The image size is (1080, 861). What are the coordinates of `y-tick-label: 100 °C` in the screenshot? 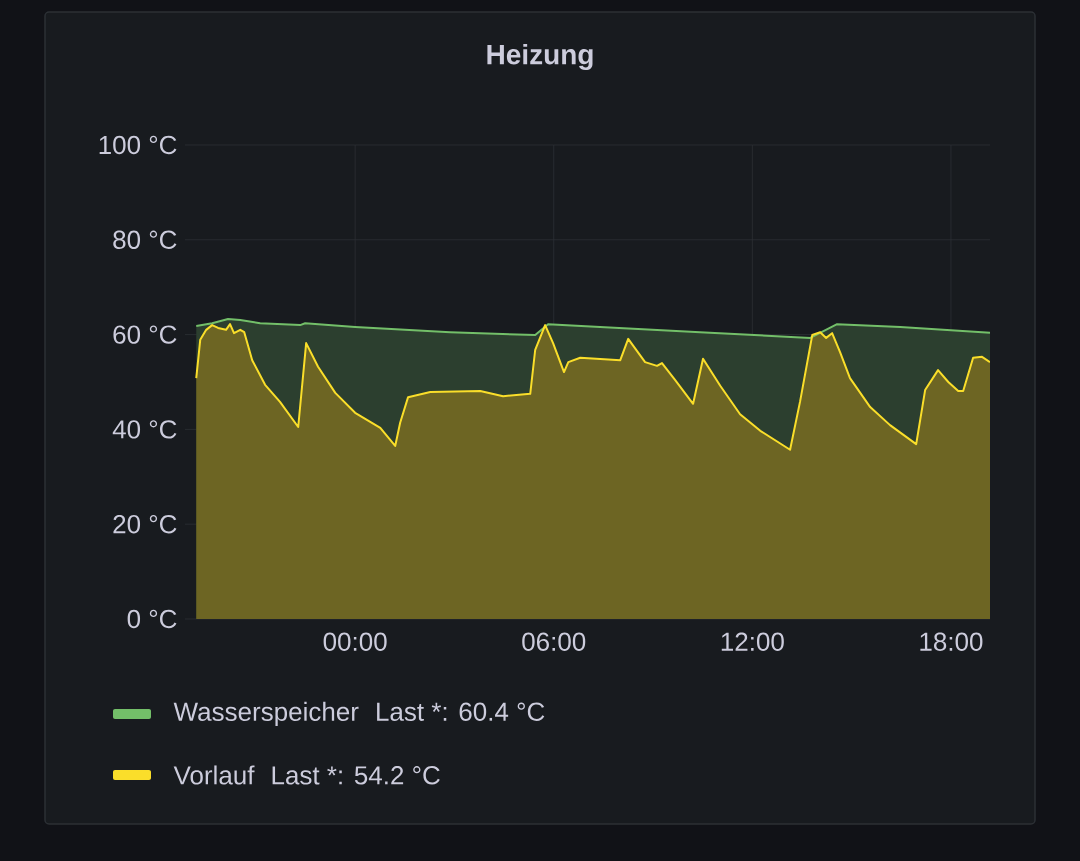 It's located at (138, 145).